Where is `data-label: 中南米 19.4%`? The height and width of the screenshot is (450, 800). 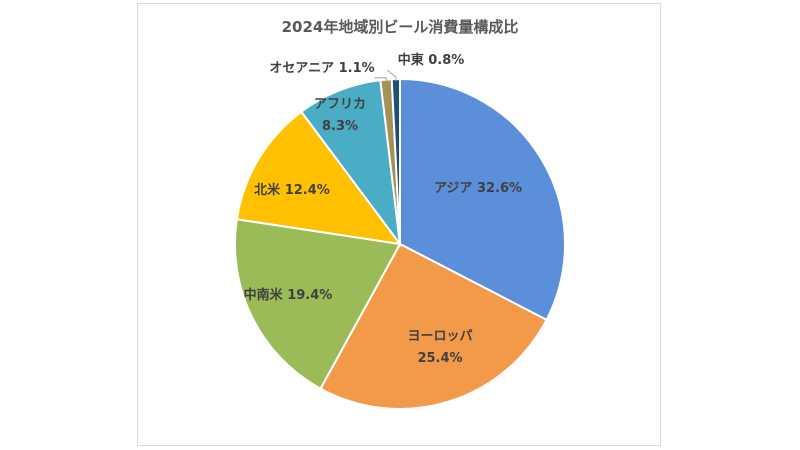
data-label: 中南米 19.4% is located at coordinates (288, 295).